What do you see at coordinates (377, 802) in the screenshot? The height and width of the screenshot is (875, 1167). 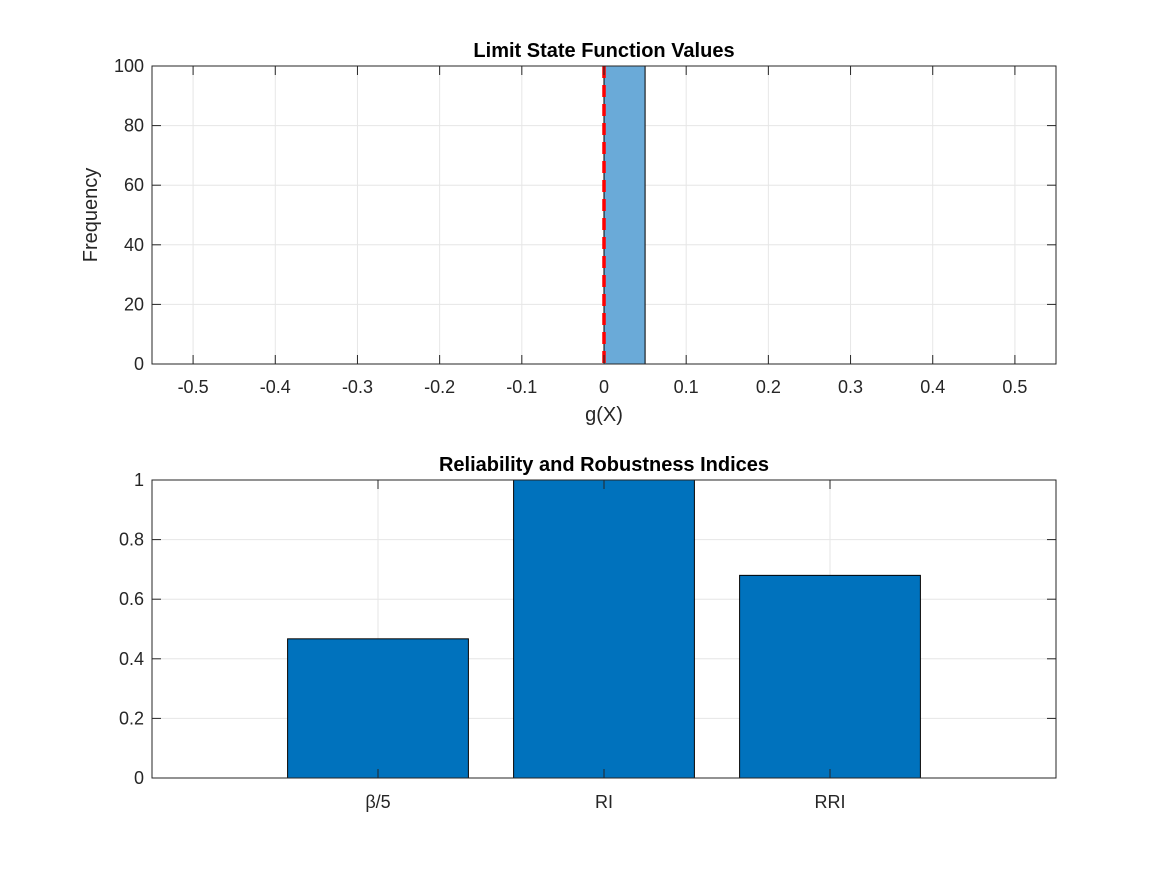 I see `indices-x-tick-label: β/5` at bounding box center [377, 802].